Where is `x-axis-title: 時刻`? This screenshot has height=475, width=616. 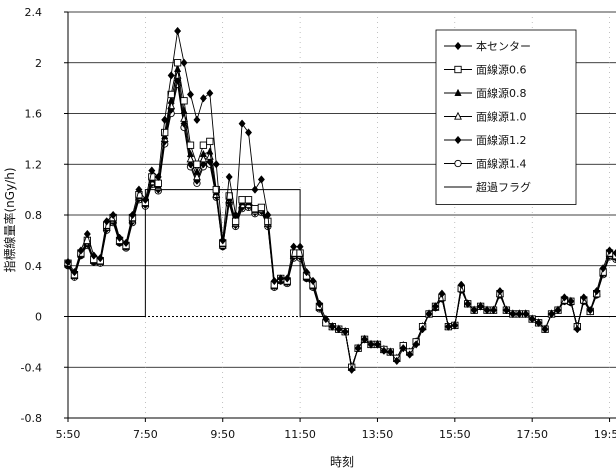
x-axis-title: 時刻 is located at coordinates (342, 462).